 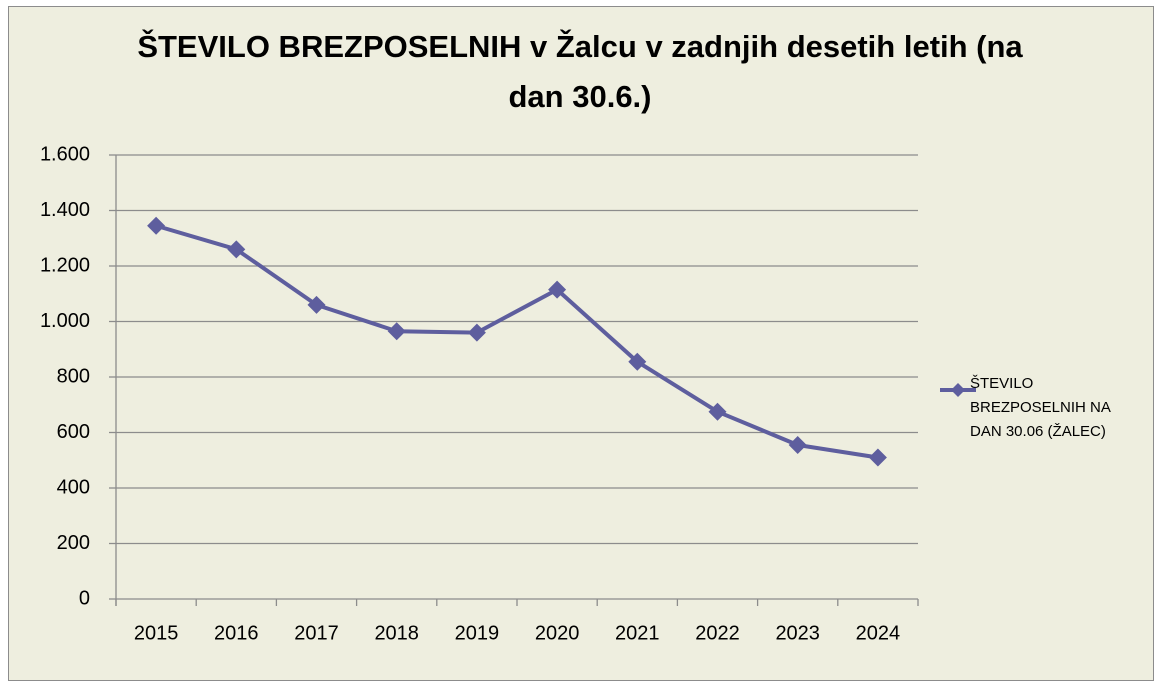 I want to click on x-tick-label: 2016, so click(x=236, y=633).